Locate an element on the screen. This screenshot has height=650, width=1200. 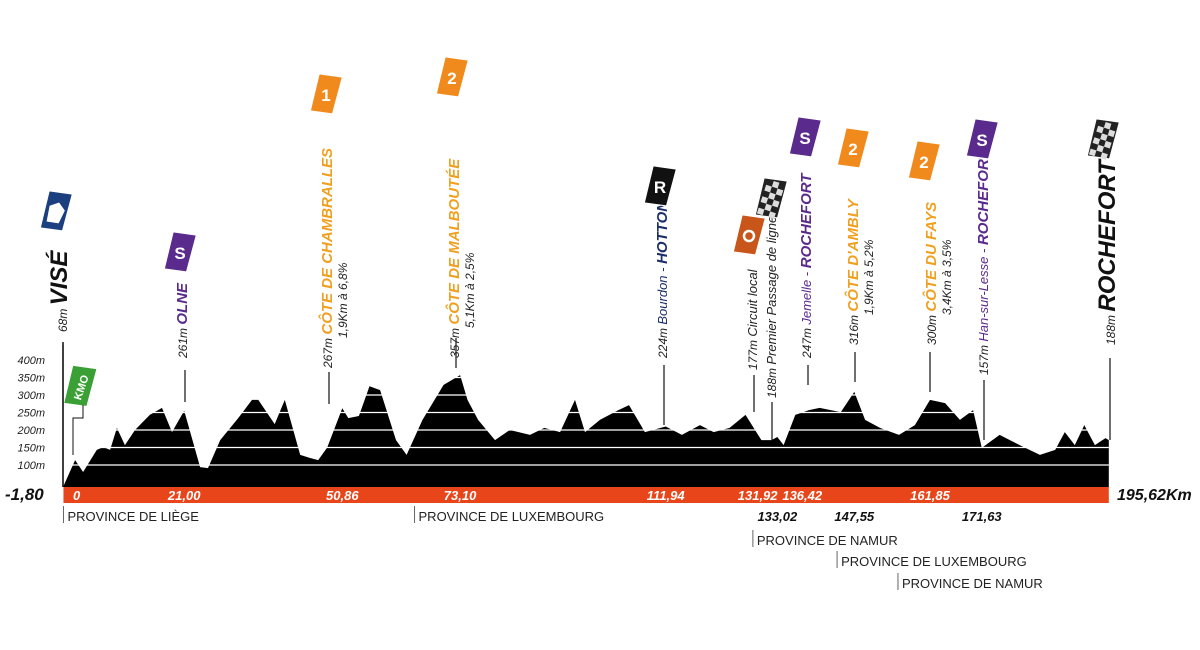
gpm-flag-icon: 1 is located at coordinates (326, 94).